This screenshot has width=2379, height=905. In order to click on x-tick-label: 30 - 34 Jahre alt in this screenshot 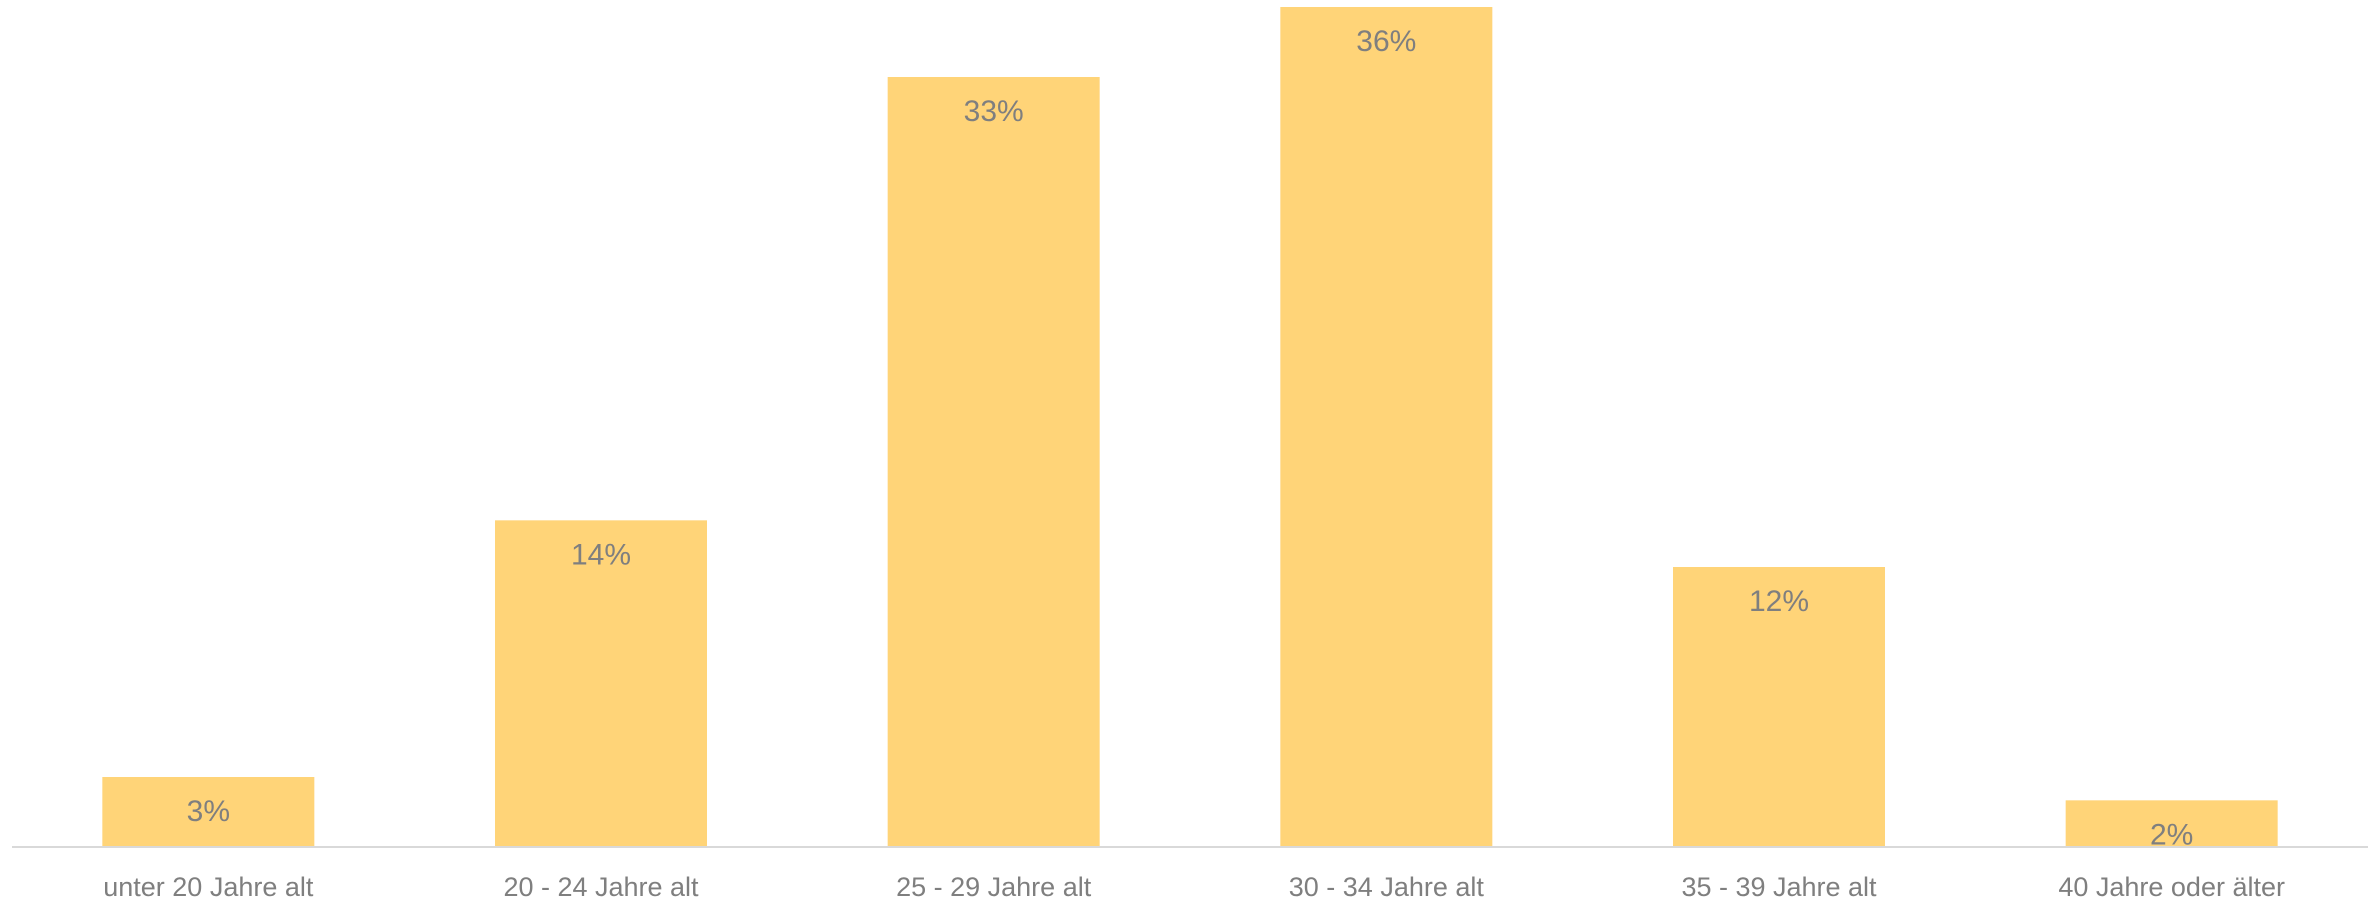, I will do `click(1387, 887)`.